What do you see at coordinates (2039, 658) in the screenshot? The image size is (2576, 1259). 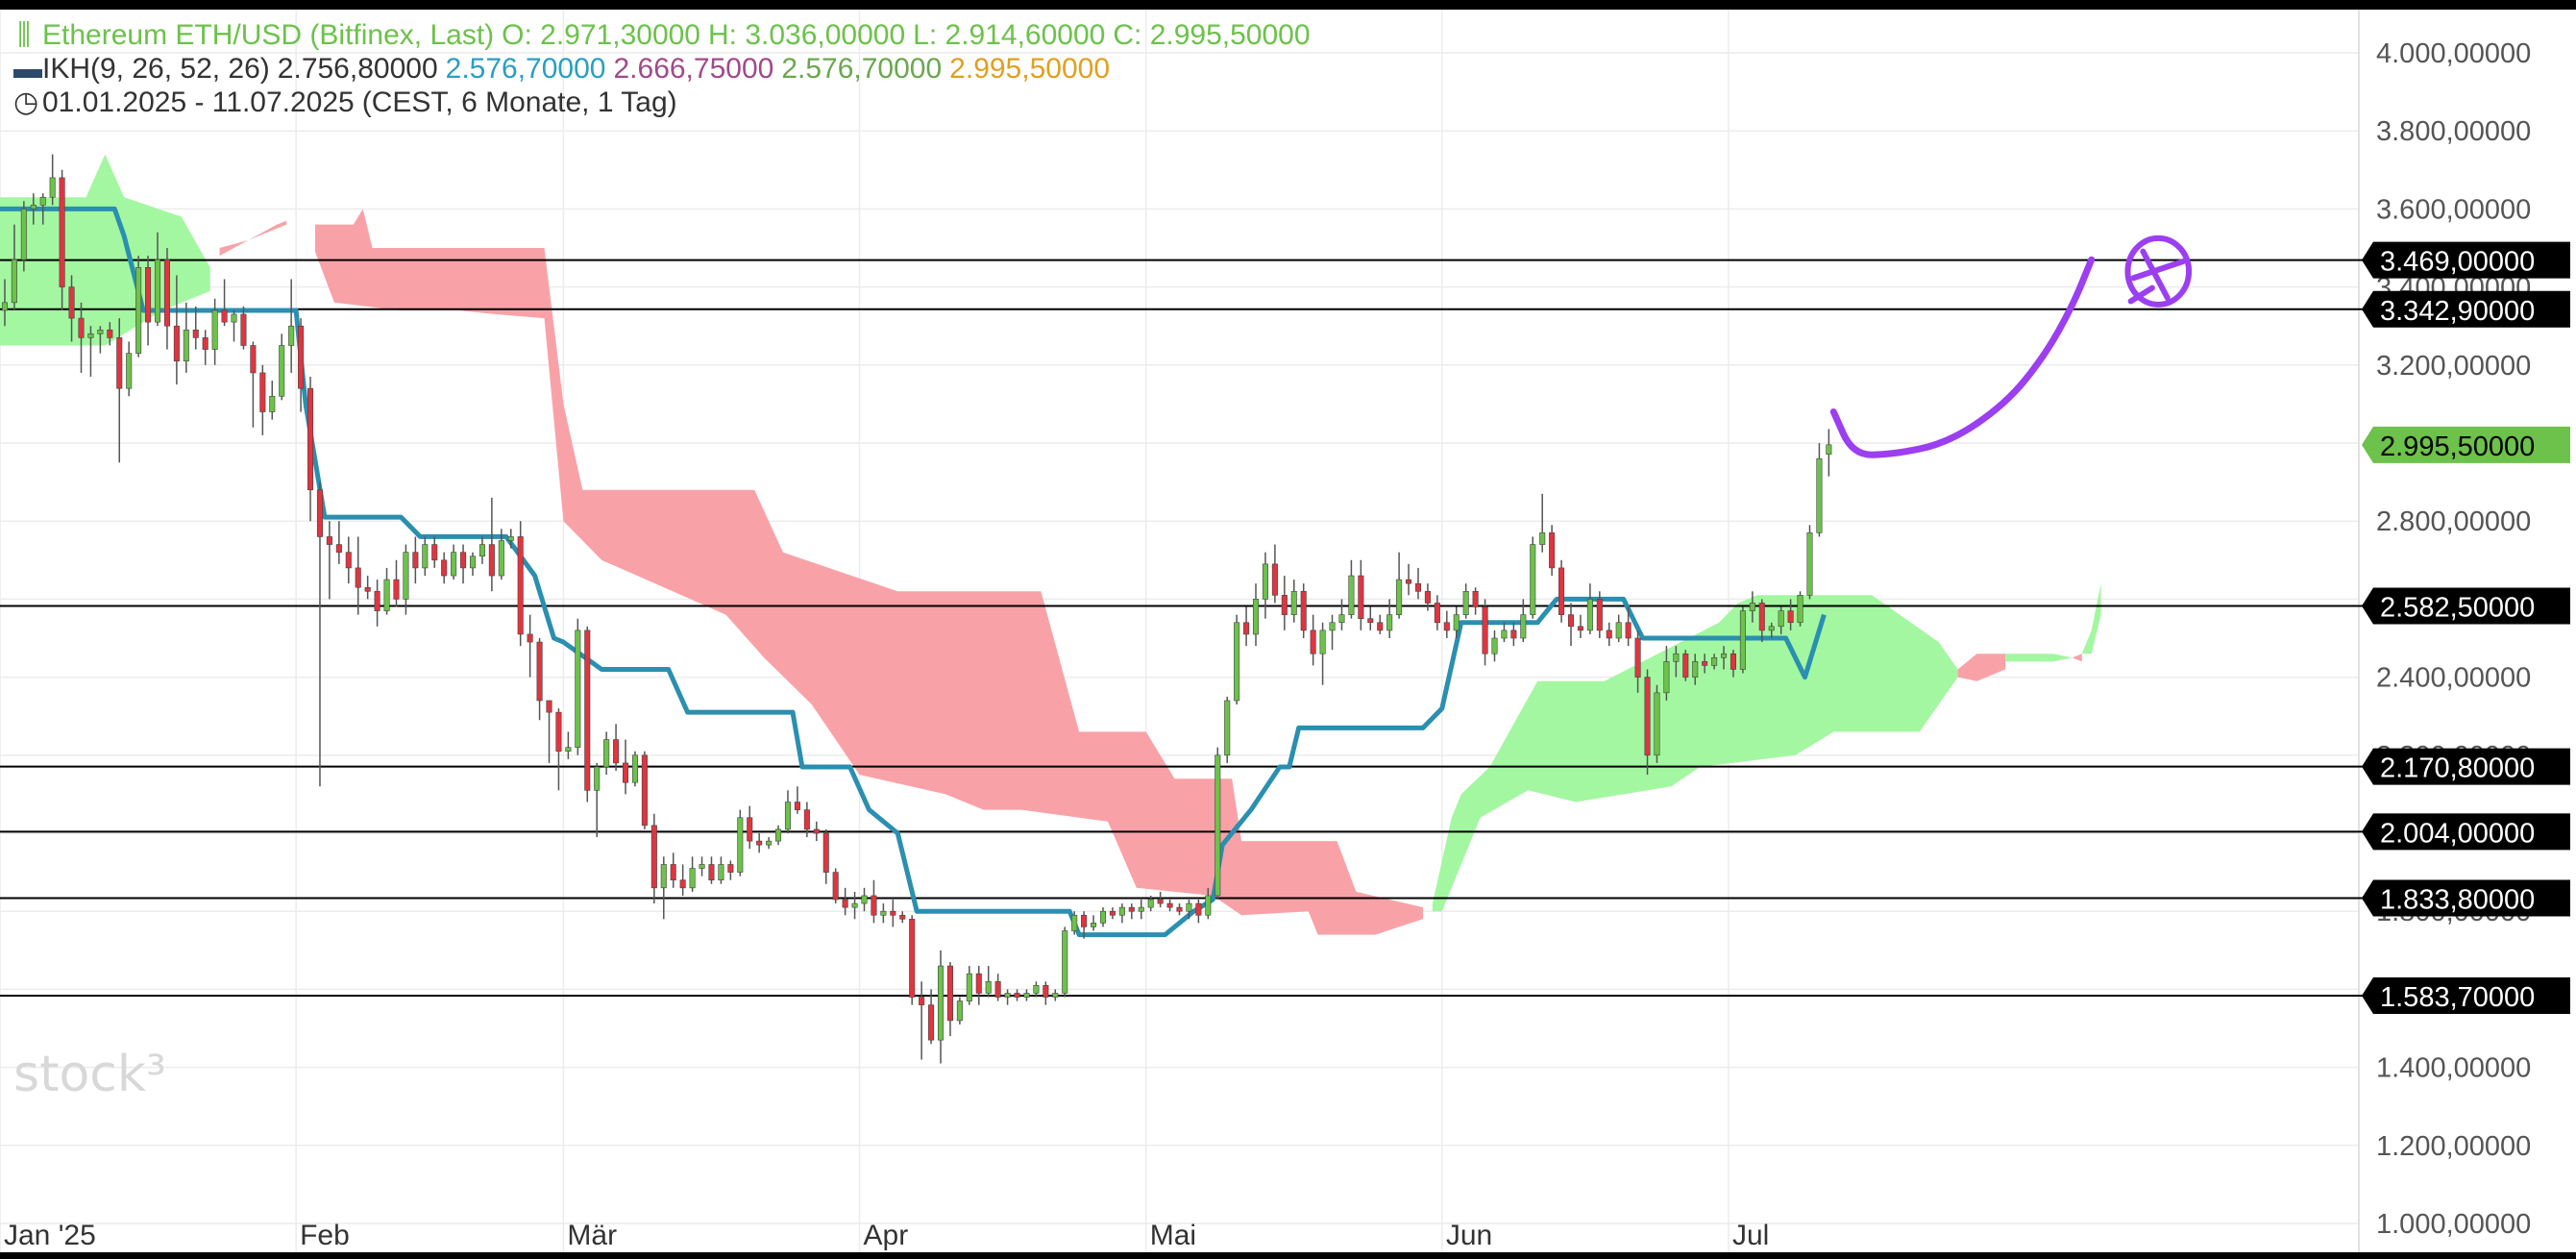 I see `cloud-bull` at bounding box center [2039, 658].